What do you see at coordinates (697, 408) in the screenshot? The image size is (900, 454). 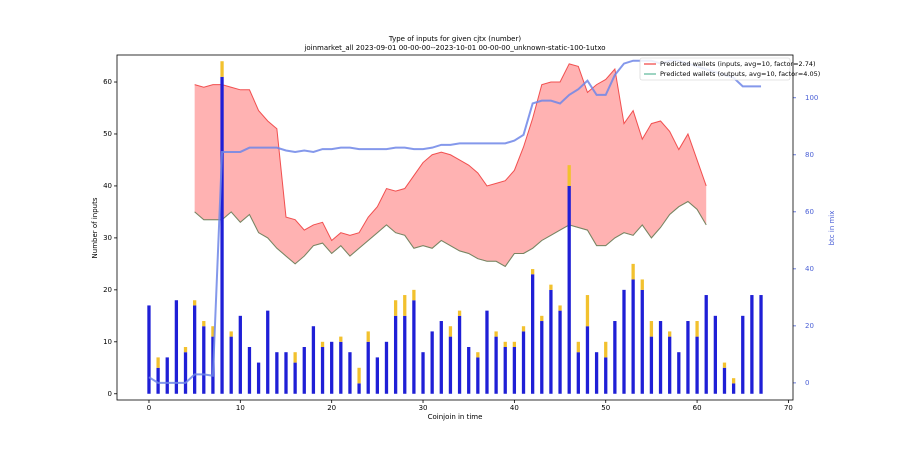 I see `x-tick-label: 60` at bounding box center [697, 408].